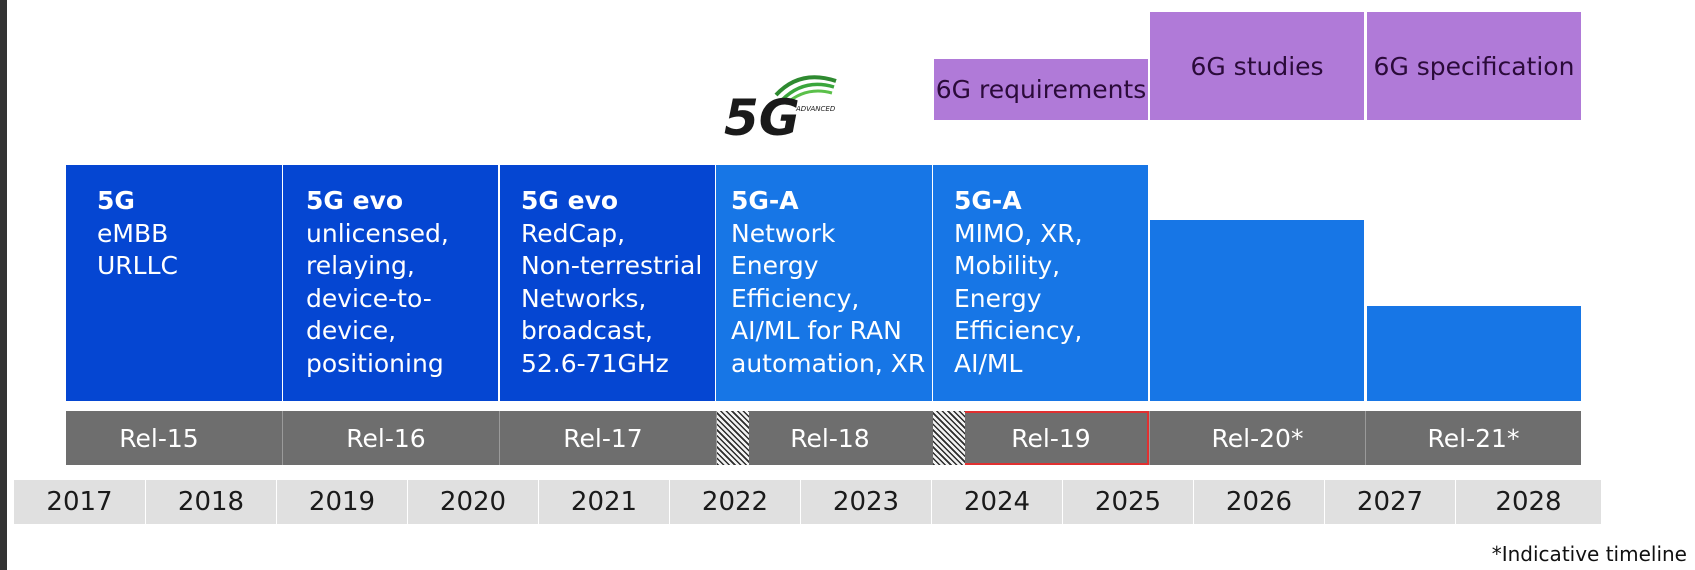  Describe the element at coordinates (1257, 310) in the screenshot. I see `feature-block-rel20` at that location.